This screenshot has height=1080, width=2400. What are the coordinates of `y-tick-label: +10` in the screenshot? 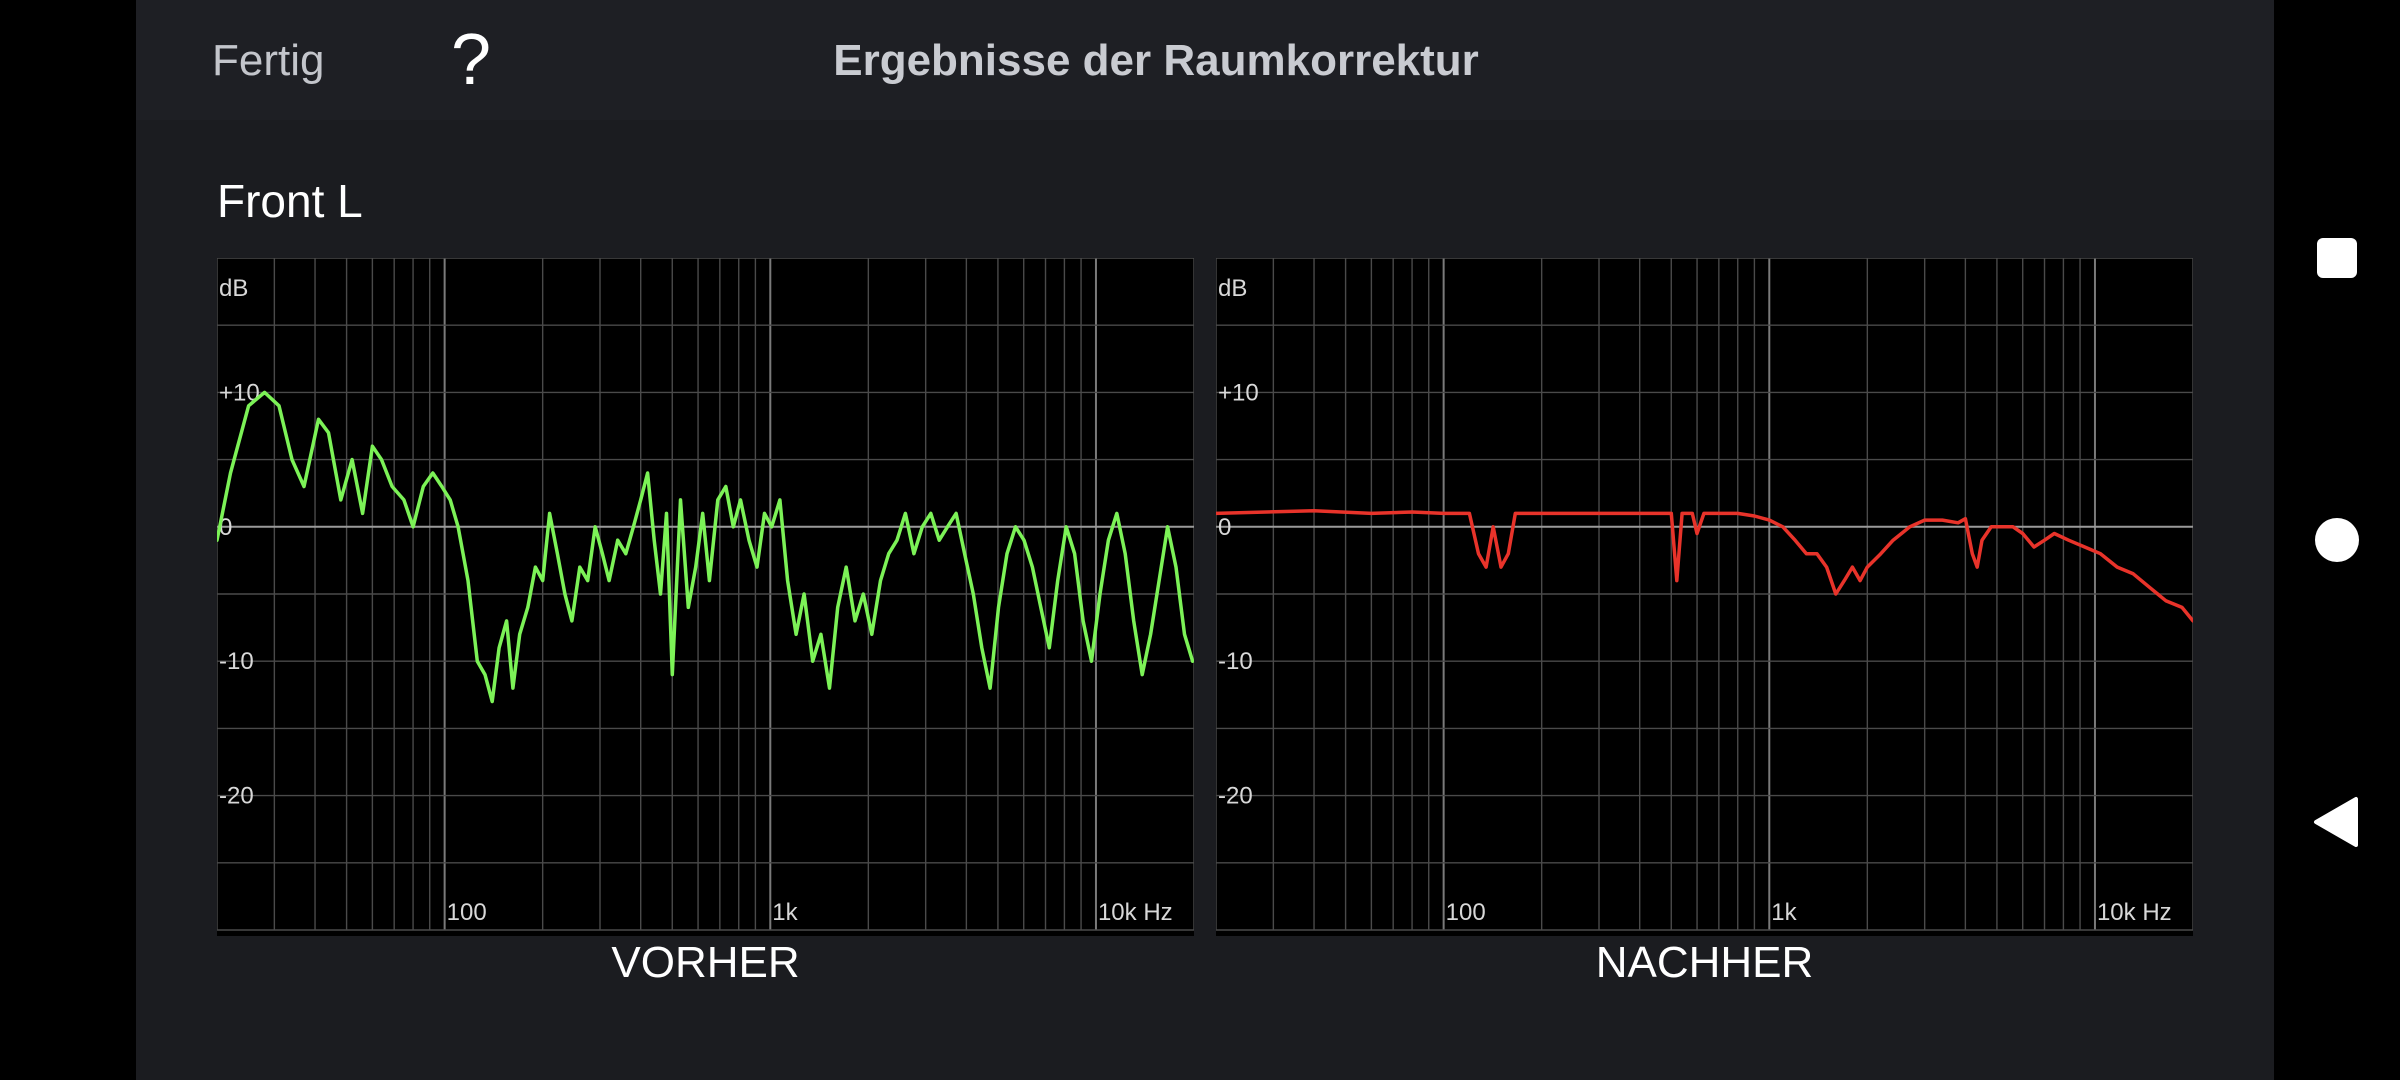 It's located at (1238, 392).